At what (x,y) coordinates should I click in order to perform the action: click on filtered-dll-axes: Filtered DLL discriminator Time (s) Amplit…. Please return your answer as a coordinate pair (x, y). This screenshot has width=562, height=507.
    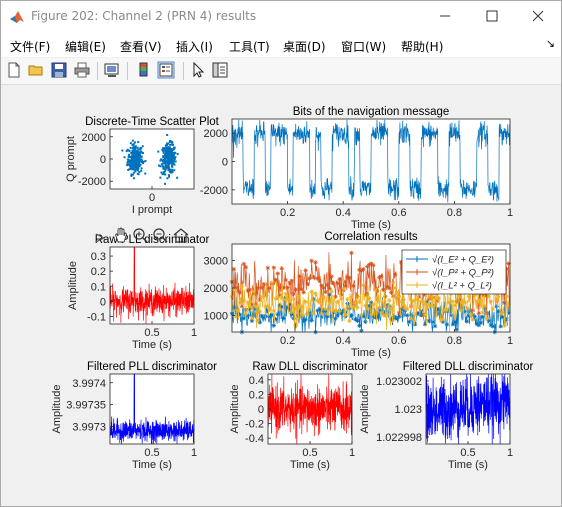
    Looking at the image, I should click on (446, 416).